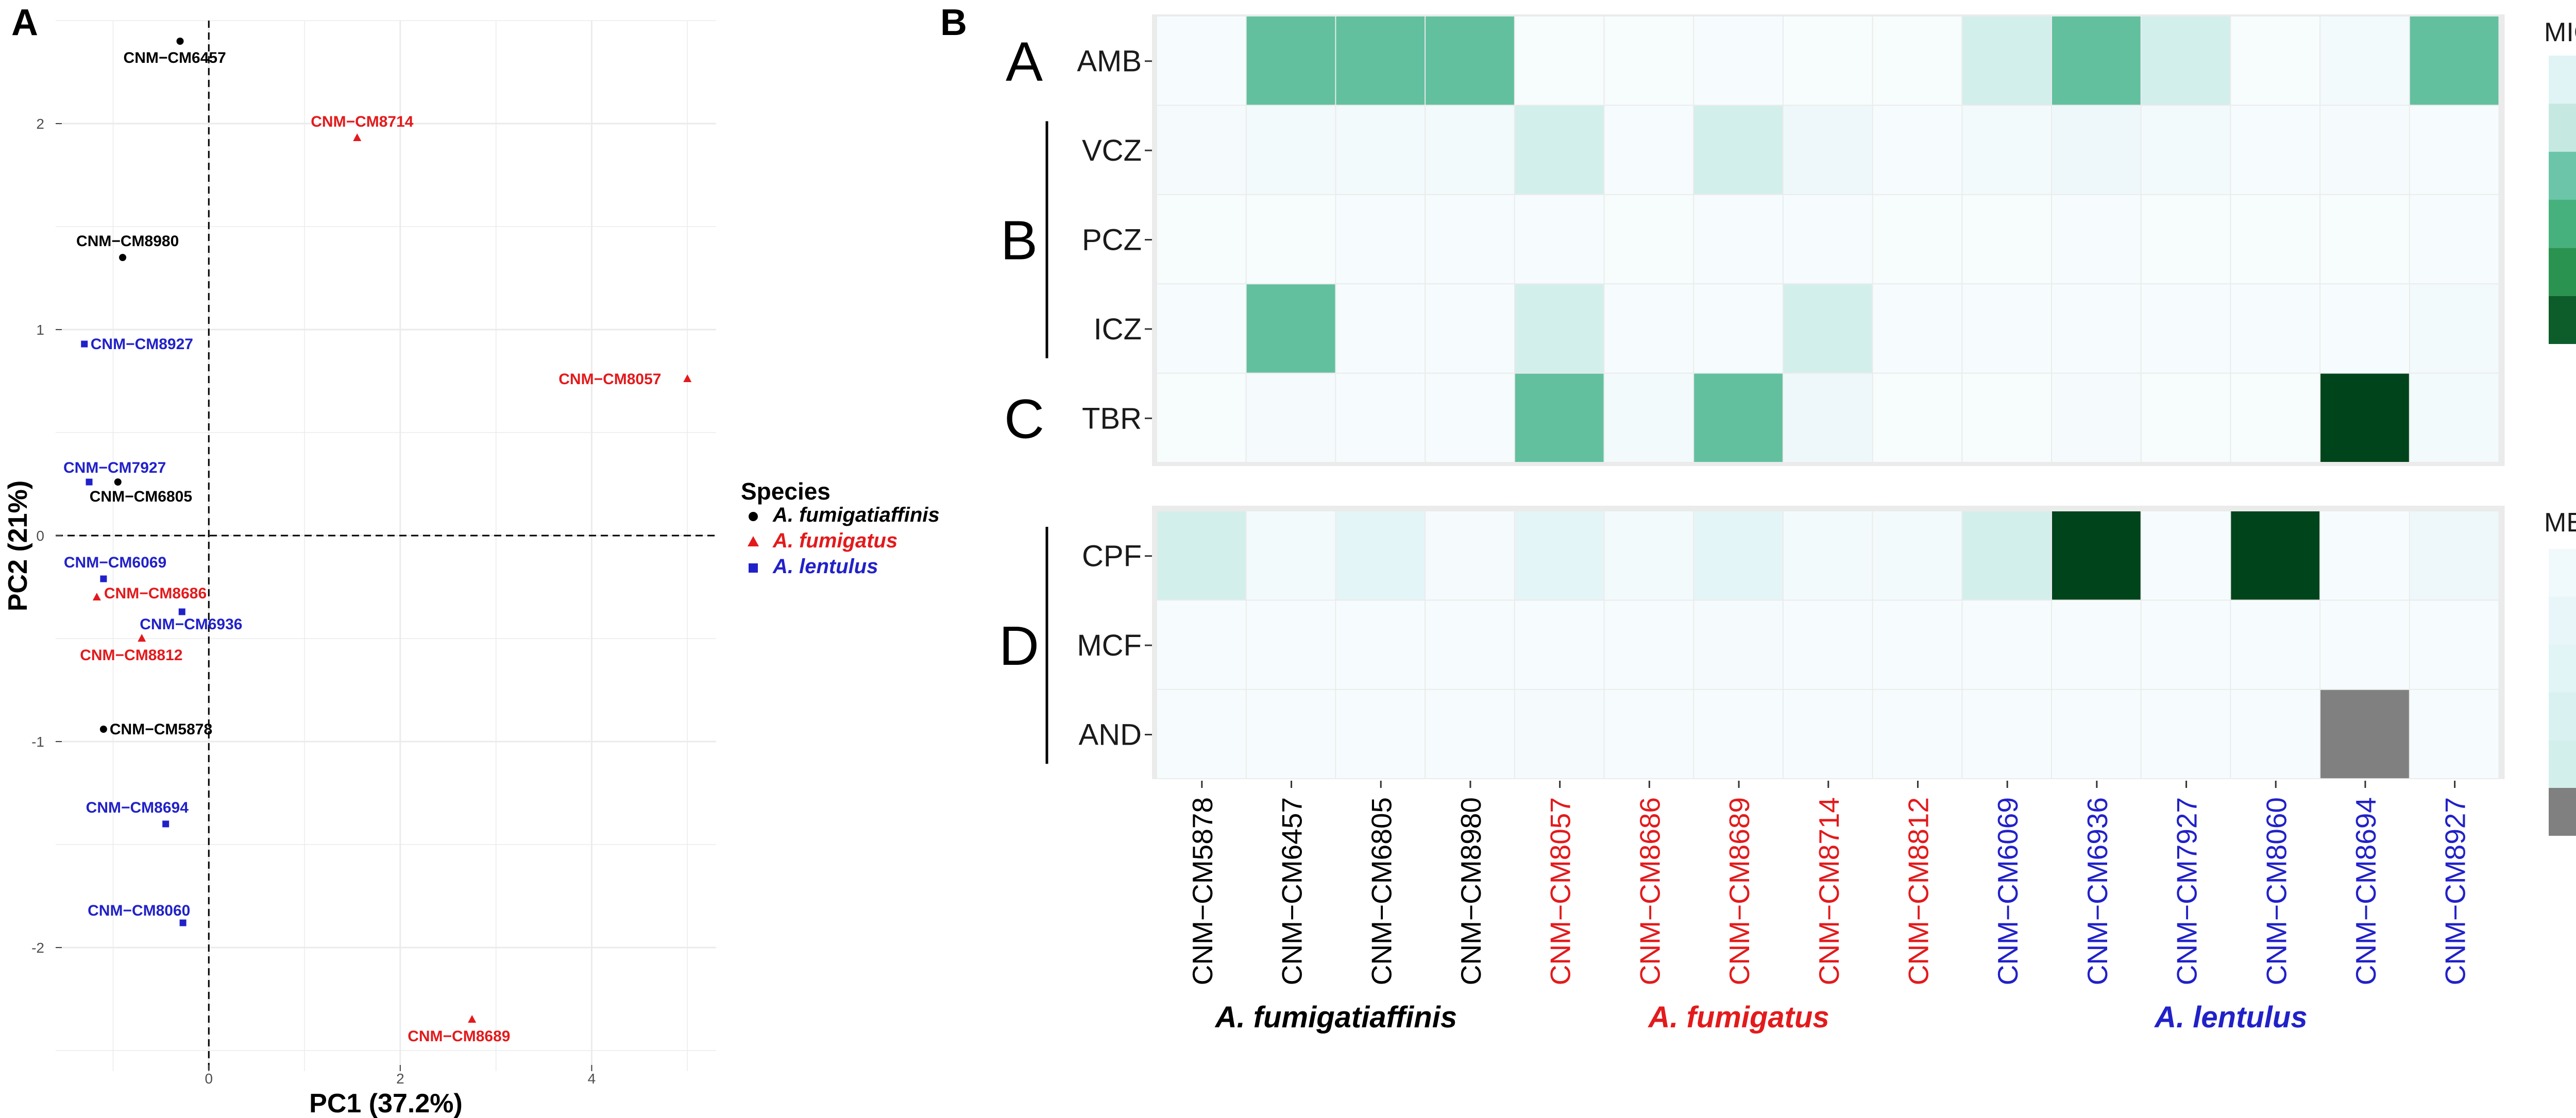 This screenshot has width=2576, height=1118. I want to click on column-label: CNM−CM8812, so click(1918, 891).